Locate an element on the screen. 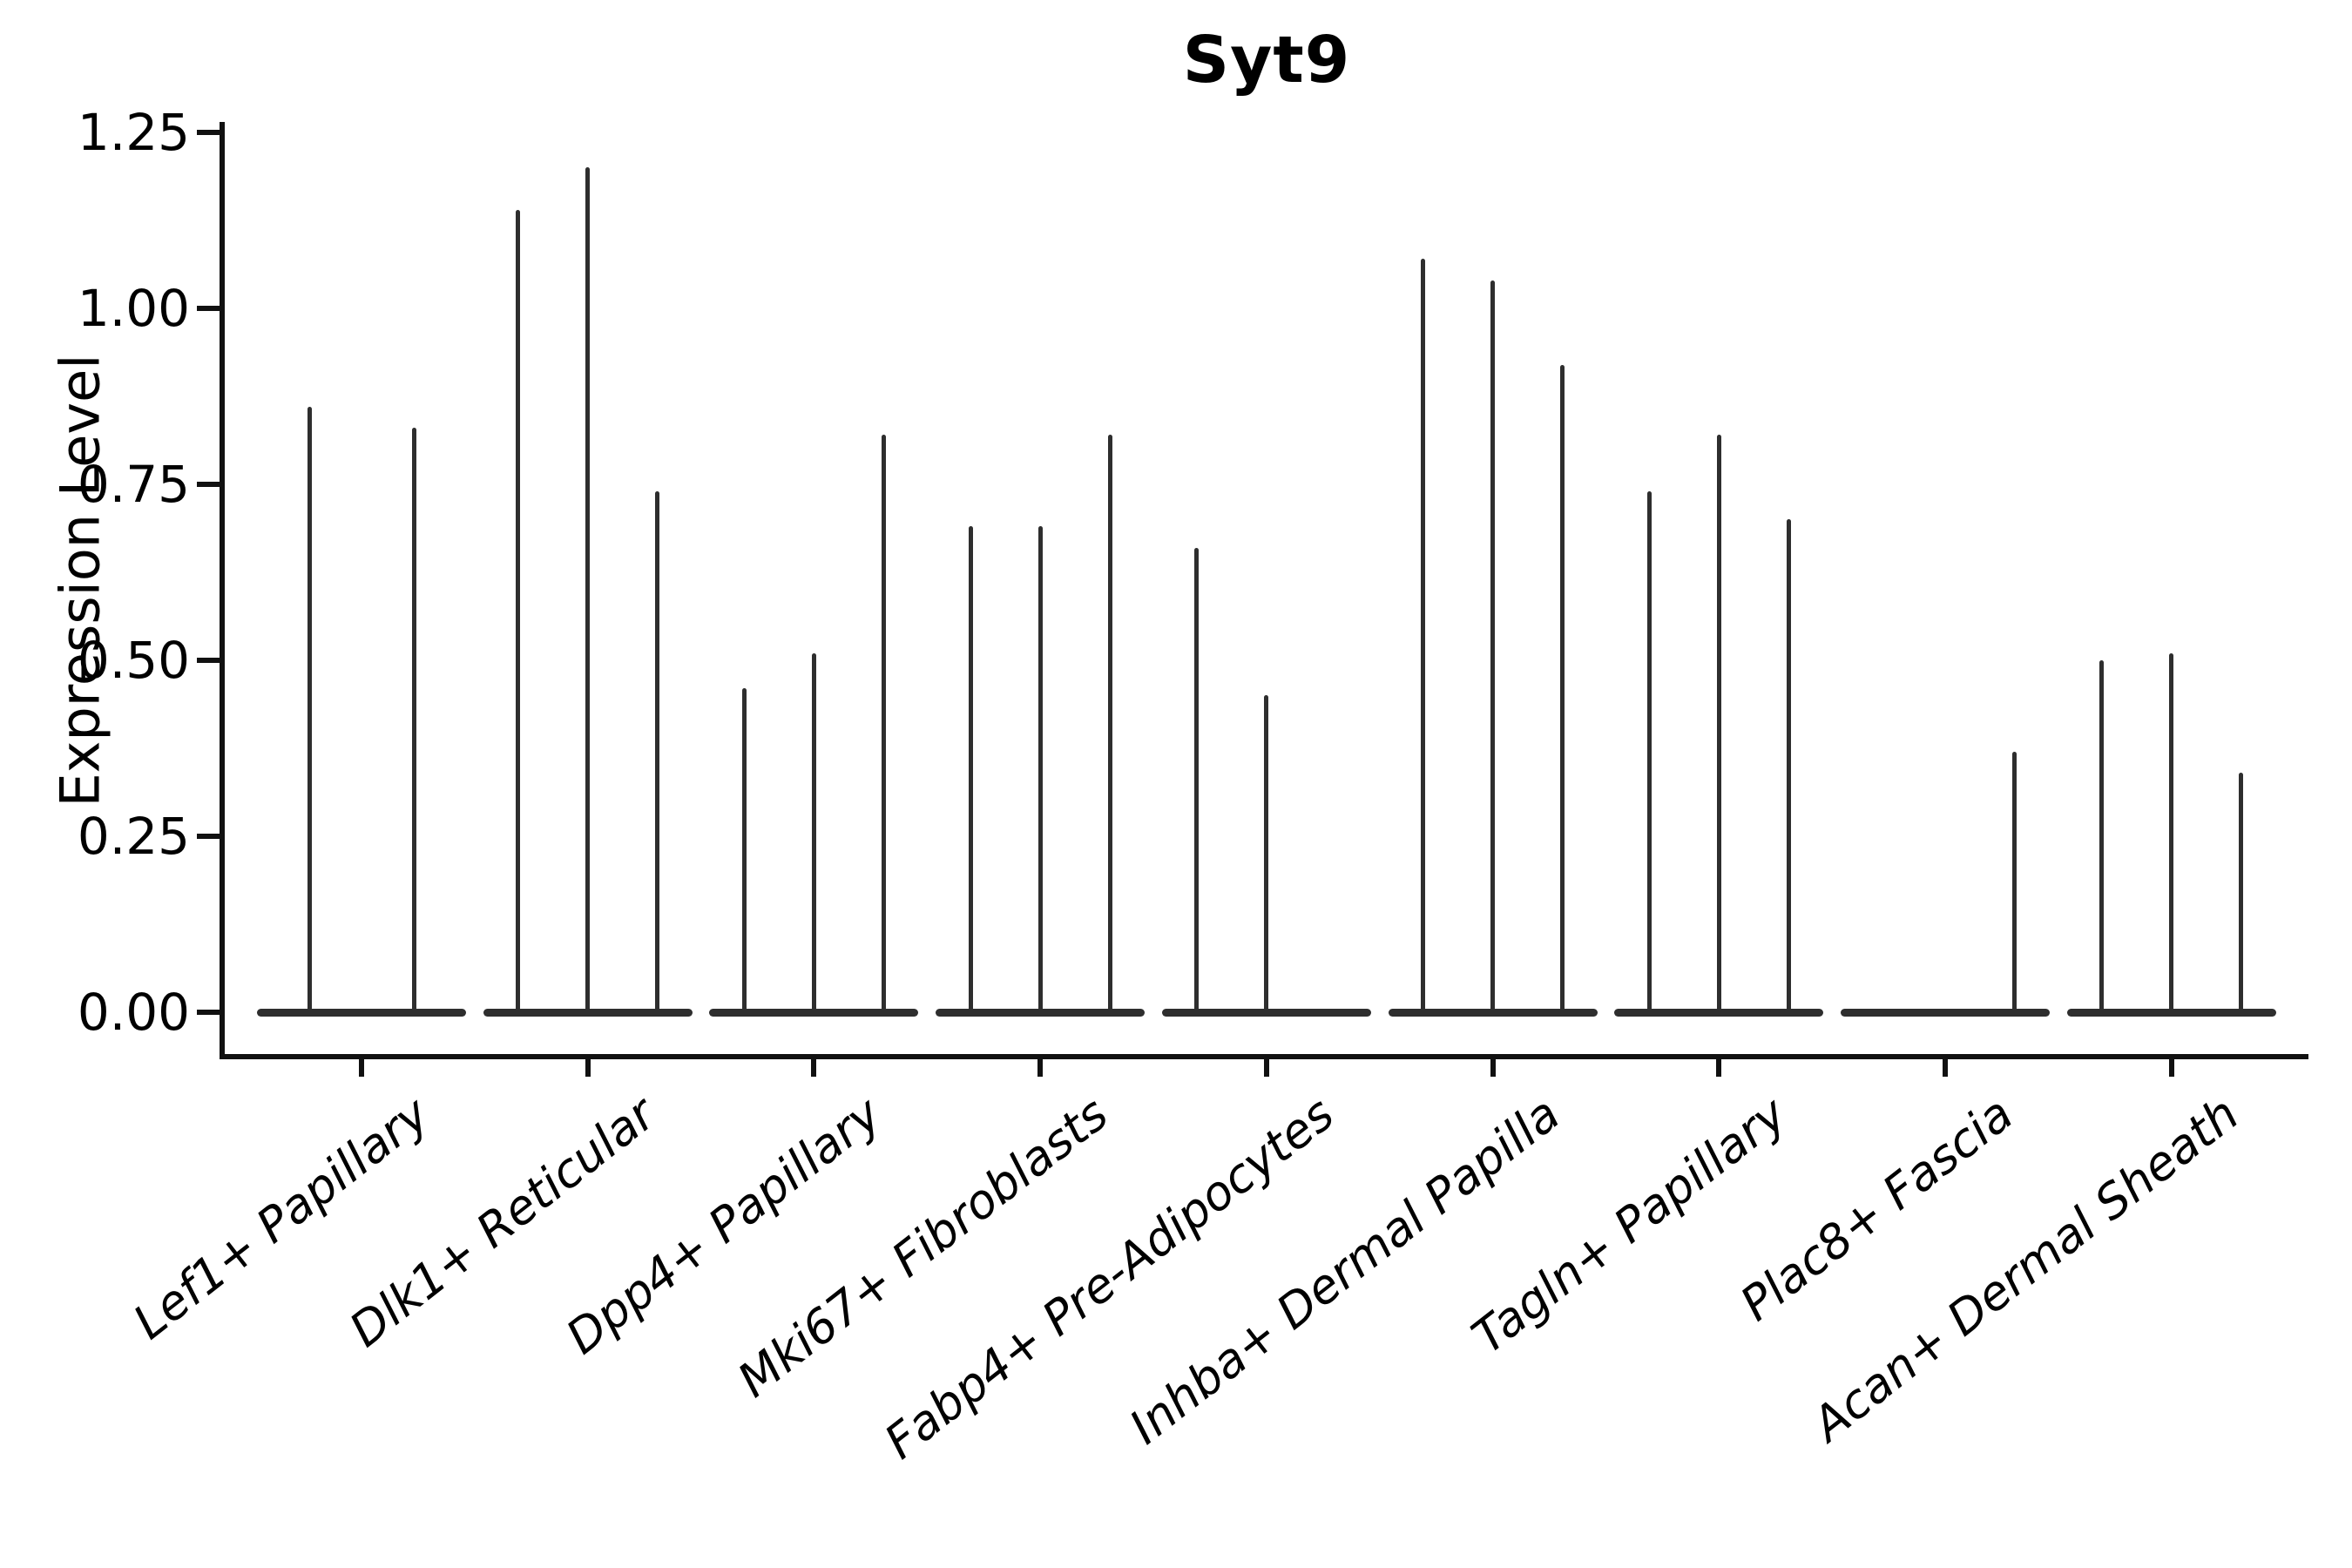 The height and width of the screenshot is (1568, 2352). plot-title: Syt9 is located at coordinates (1266, 61).